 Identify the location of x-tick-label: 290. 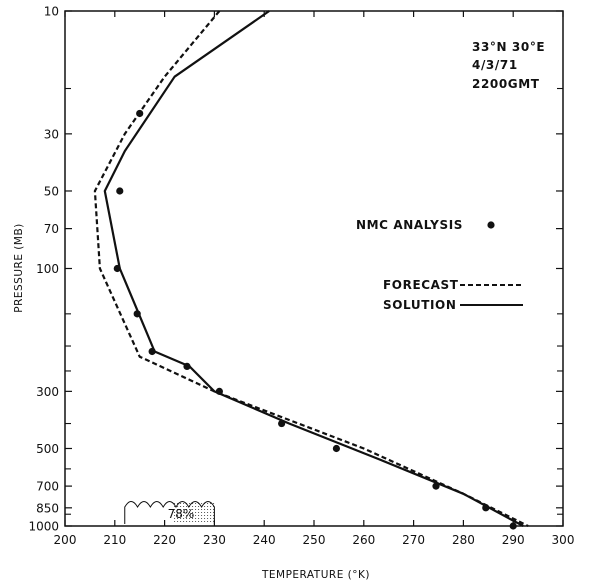
(513, 540).